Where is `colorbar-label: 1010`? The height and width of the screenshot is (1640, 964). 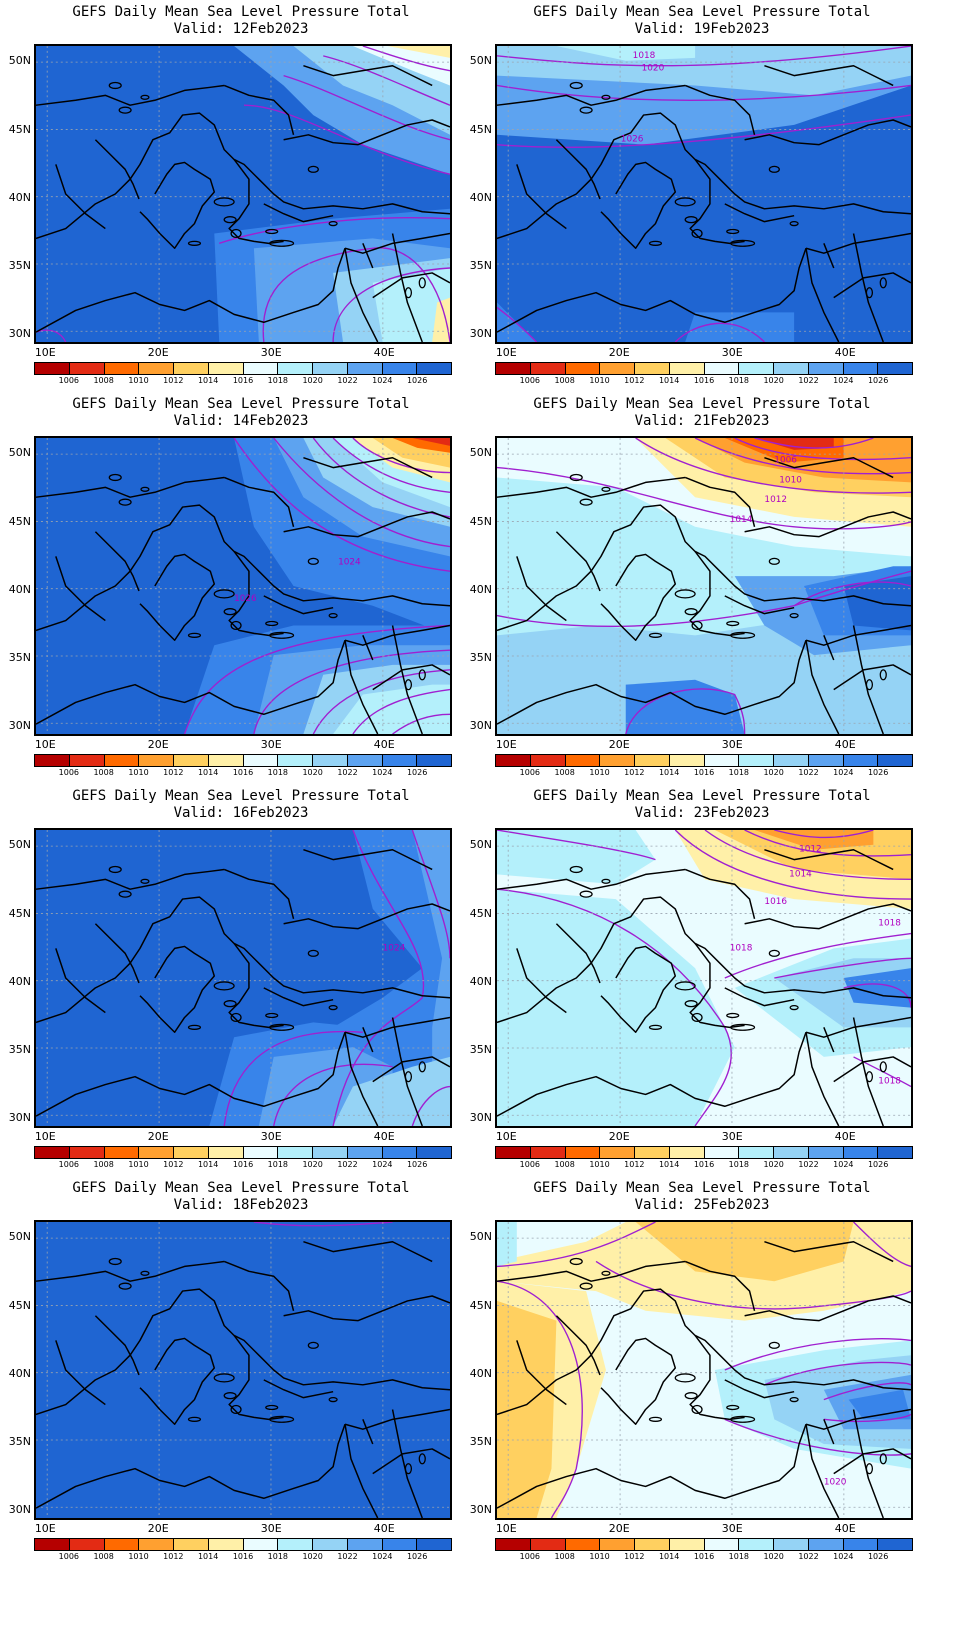
colorbar-label: 1010 is located at coordinates (138, 772).